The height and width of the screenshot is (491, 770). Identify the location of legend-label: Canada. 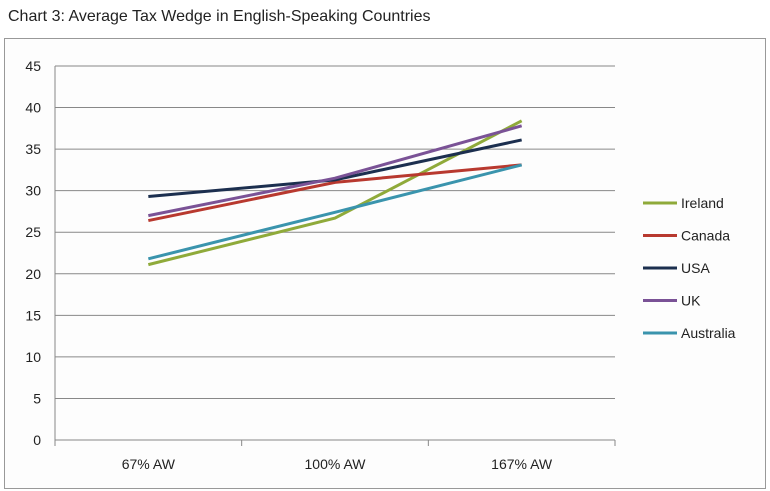
(705, 236).